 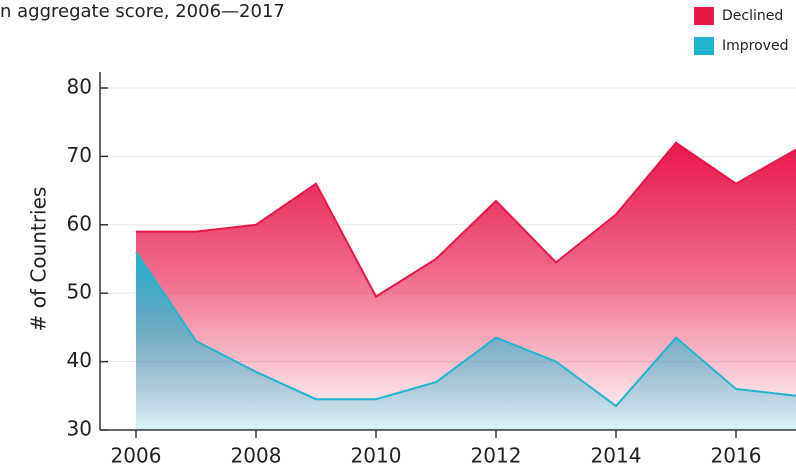 What do you see at coordinates (79, 429) in the screenshot?
I see `y-tick-label: 30` at bounding box center [79, 429].